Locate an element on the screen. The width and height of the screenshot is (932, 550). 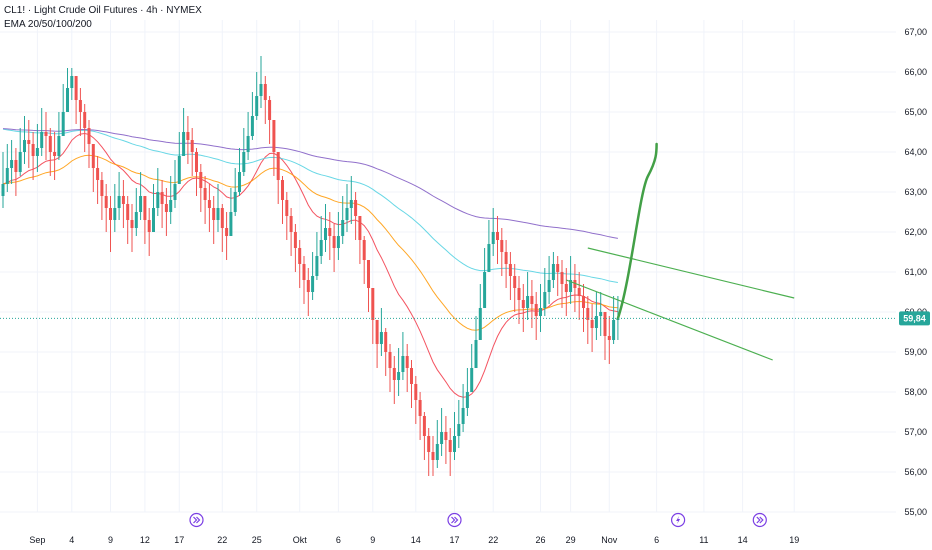
time-tick-label: 11 is located at coordinates (703, 540).